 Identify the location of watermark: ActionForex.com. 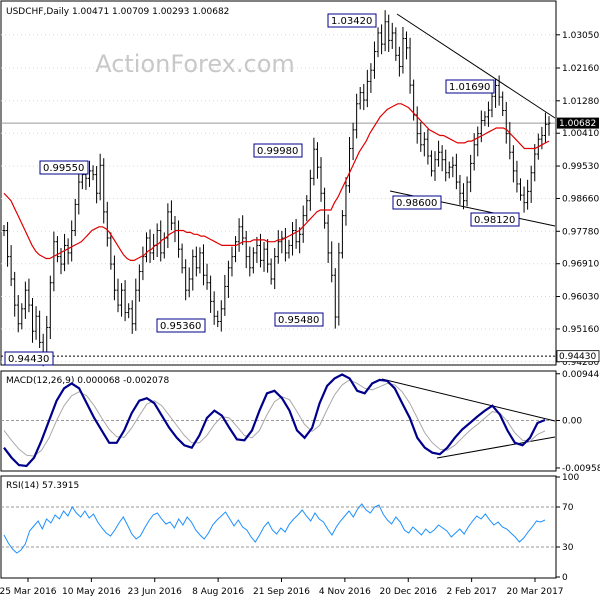
(195, 64).